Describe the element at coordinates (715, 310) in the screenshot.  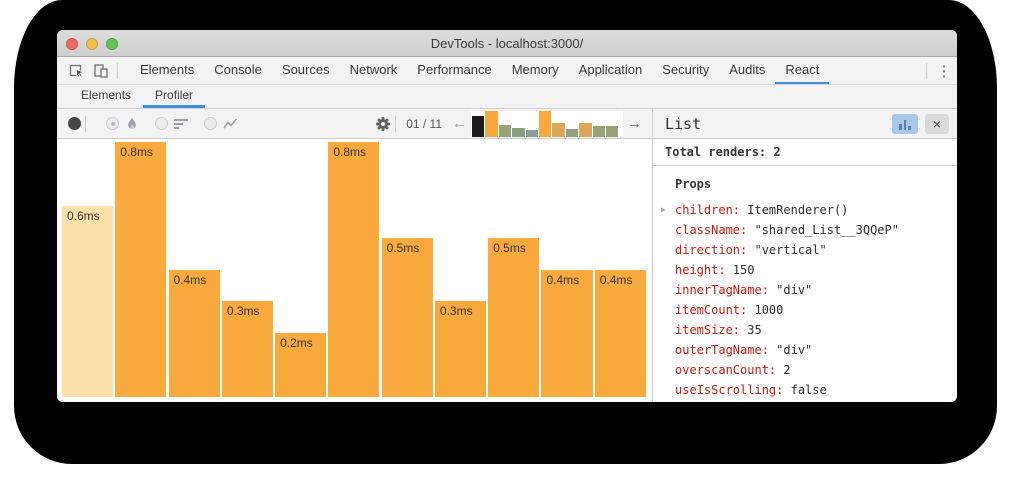
I see `prop-key: itemCount:` at that location.